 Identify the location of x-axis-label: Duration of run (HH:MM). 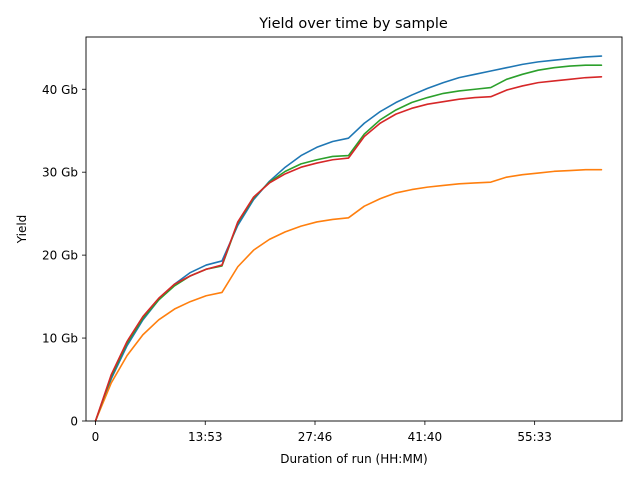
(353, 459).